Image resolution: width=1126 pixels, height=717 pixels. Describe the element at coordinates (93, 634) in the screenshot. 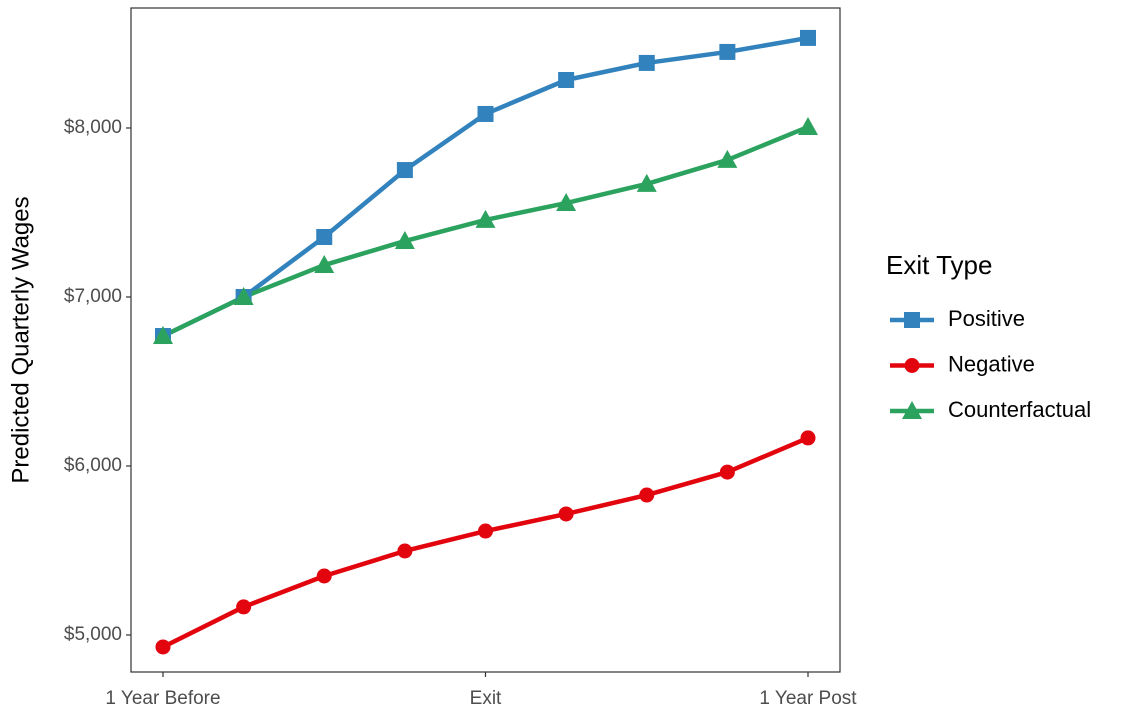

I see `y-tick-label: $5,000` at that location.